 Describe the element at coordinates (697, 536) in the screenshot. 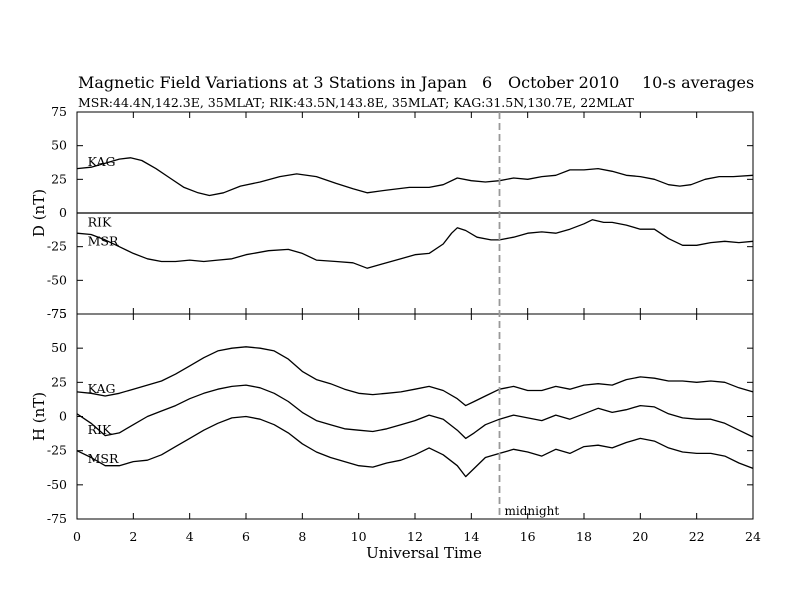

I see `x-tick-label: 22` at that location.